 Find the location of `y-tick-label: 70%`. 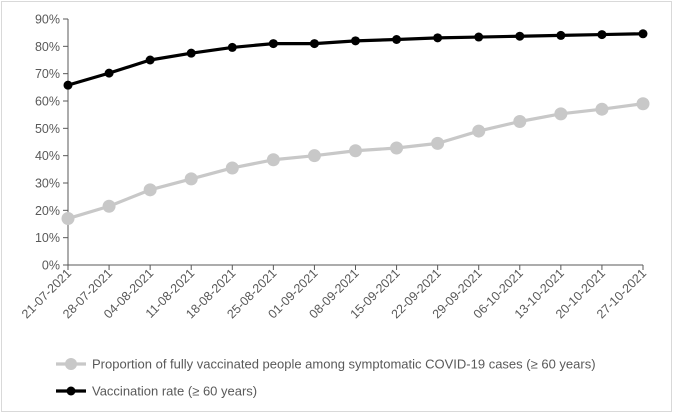

y-tick-label: 70% is located at coordinates (47, 74).